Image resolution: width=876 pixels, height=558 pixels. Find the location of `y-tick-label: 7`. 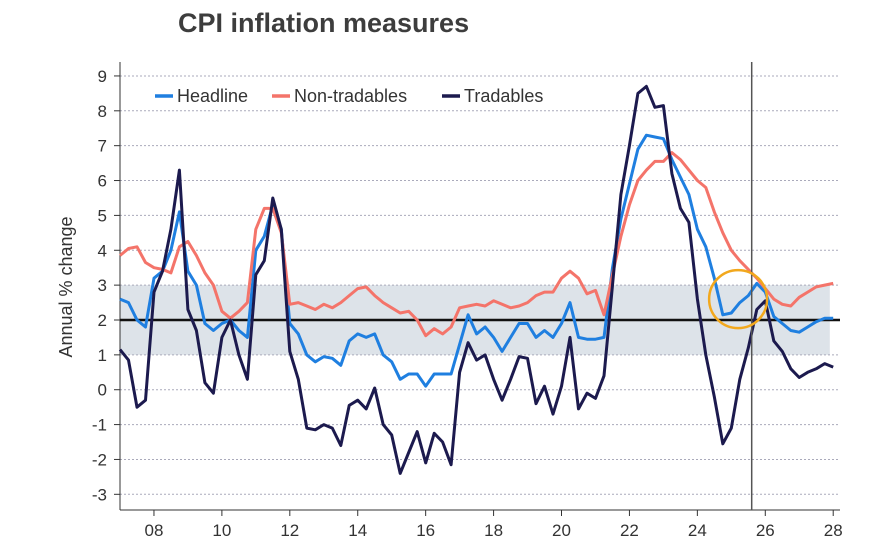

y-tick-label: 7 is located at coordinates (102, 146).